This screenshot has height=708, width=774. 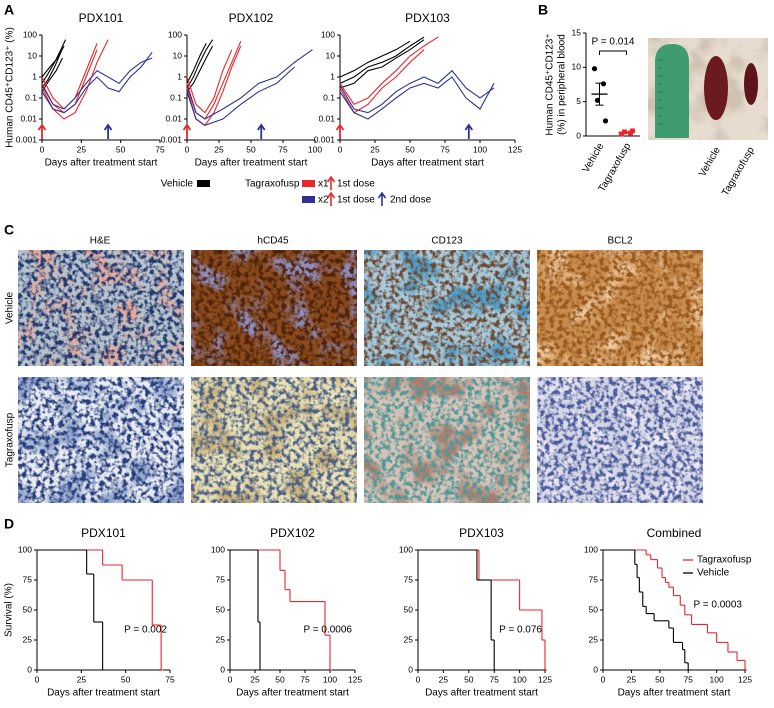 What do you see at coordinates (10, 439) in the screenshot?
I see `row-label: Tagraxofusp` at bounding box center [10, 439].